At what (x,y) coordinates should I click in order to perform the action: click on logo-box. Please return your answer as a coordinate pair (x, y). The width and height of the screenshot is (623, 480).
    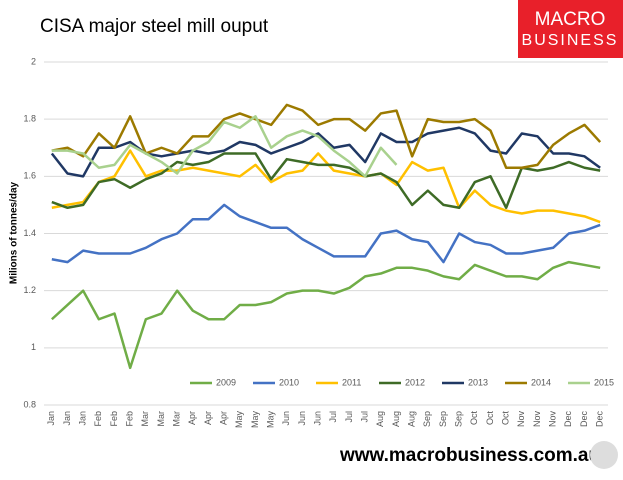
    Looking at the image, I should click on (570, 29).